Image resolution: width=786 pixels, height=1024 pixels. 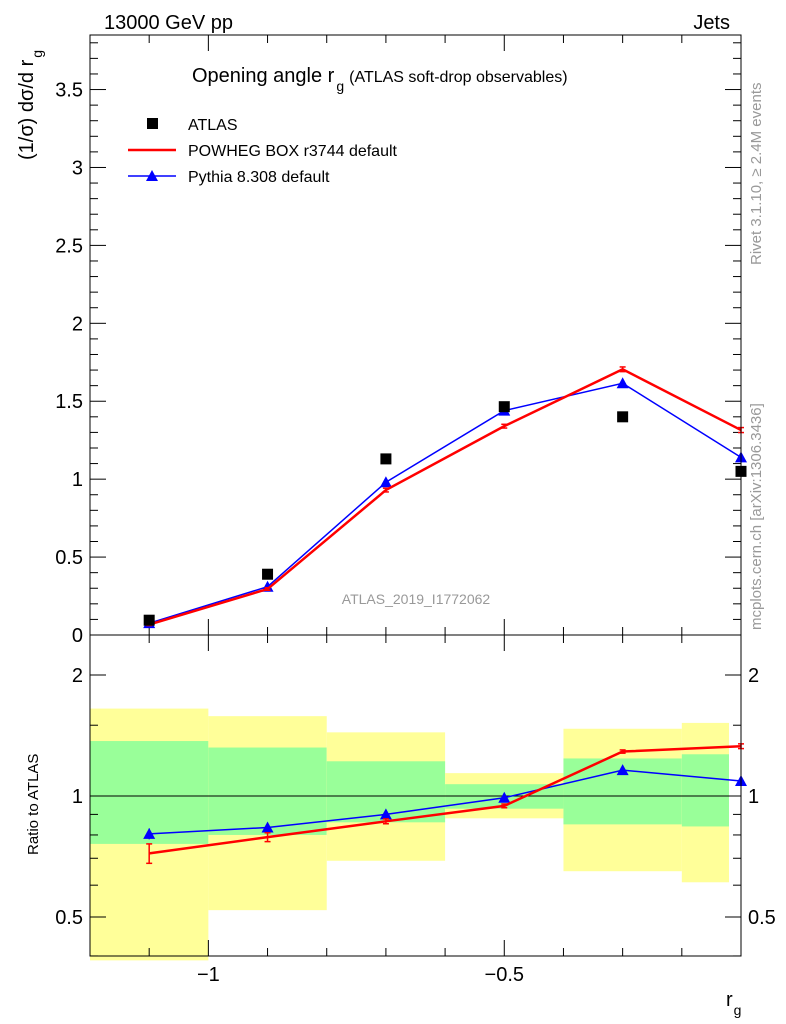 What do you see at coordinates (69, 918) in the screenshot?
I see `ratio-ytick-label: 0.5` at bounding box center [69, 918].